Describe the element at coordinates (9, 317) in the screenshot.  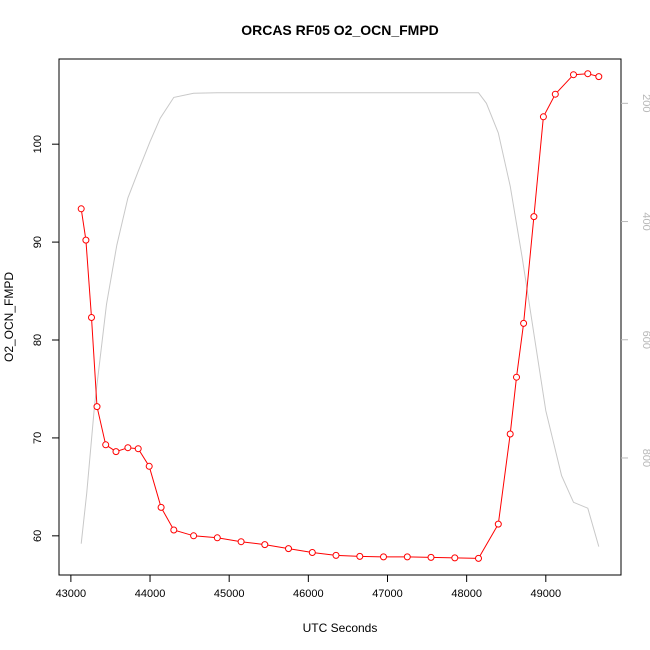
I see `y-axis-label: O2_OCN_FMPD` at that location.